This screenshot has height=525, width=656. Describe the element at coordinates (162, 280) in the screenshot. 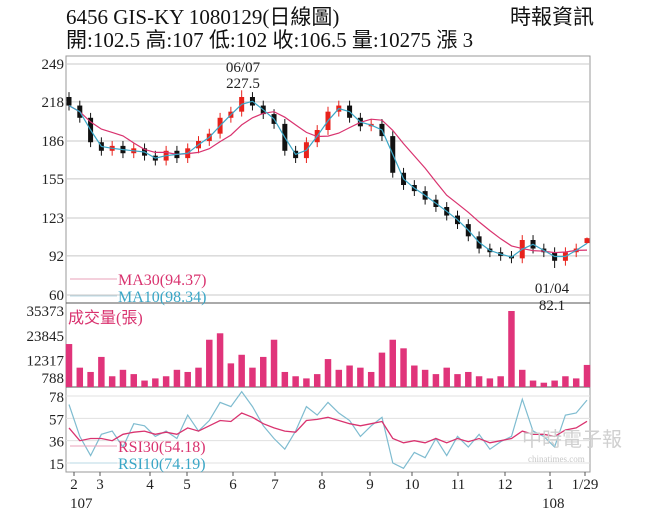

I see `ma30-legend: MA30(94.37)` at that location.